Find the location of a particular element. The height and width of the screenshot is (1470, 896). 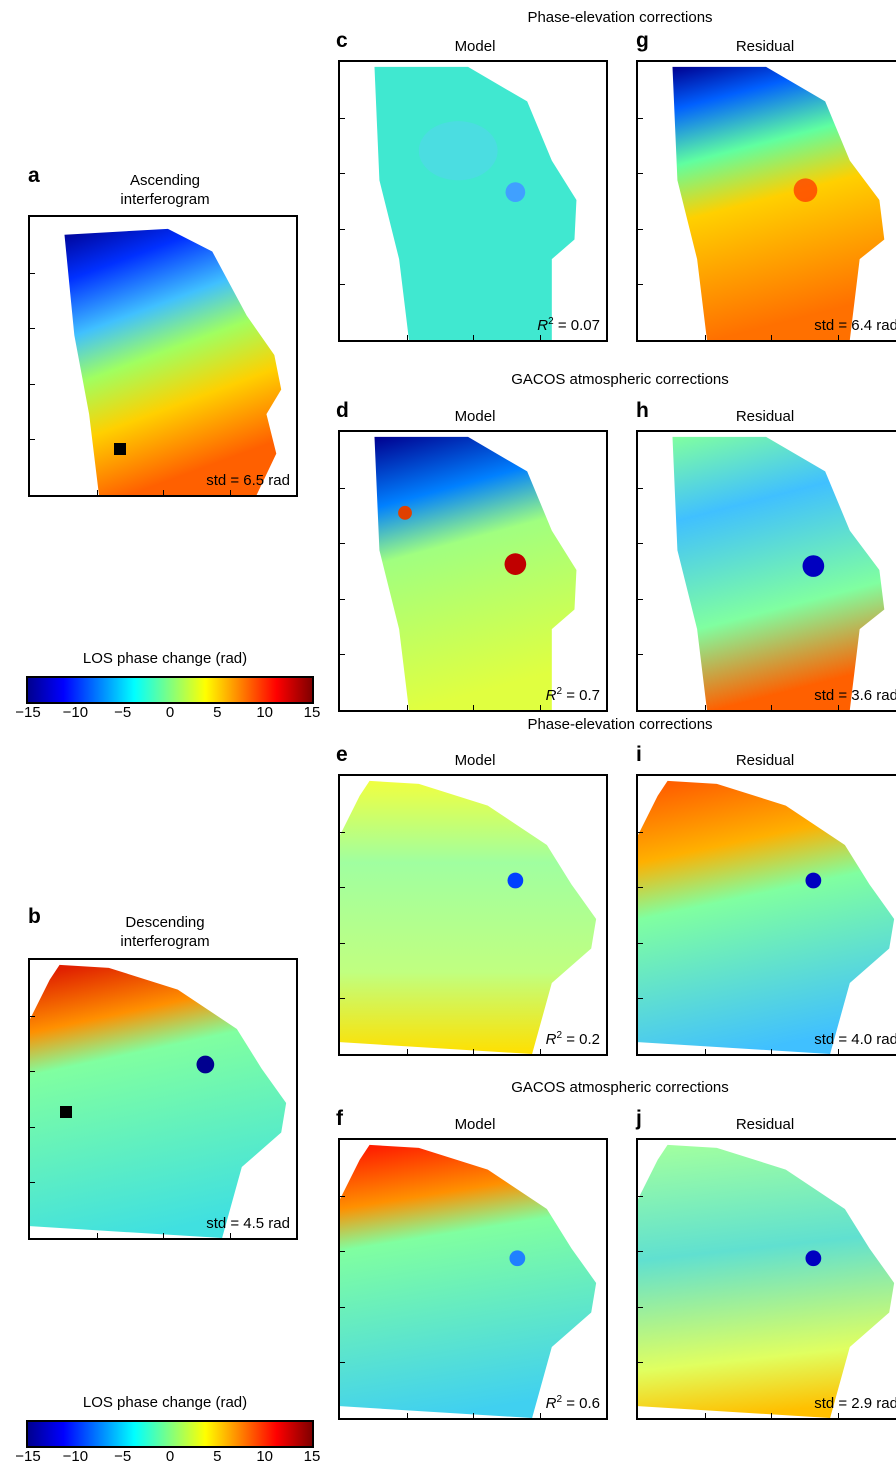

stat-j: std = 2.9 rad is located at coordinates (855, 1403).